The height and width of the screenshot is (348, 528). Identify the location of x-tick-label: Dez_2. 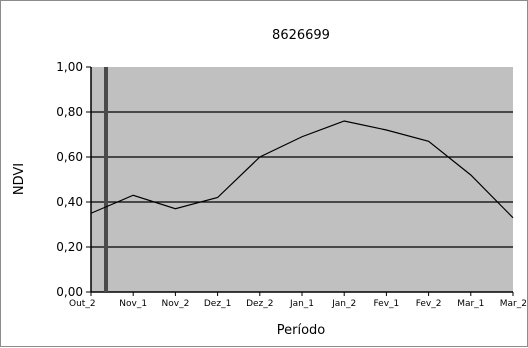
(259, 304).